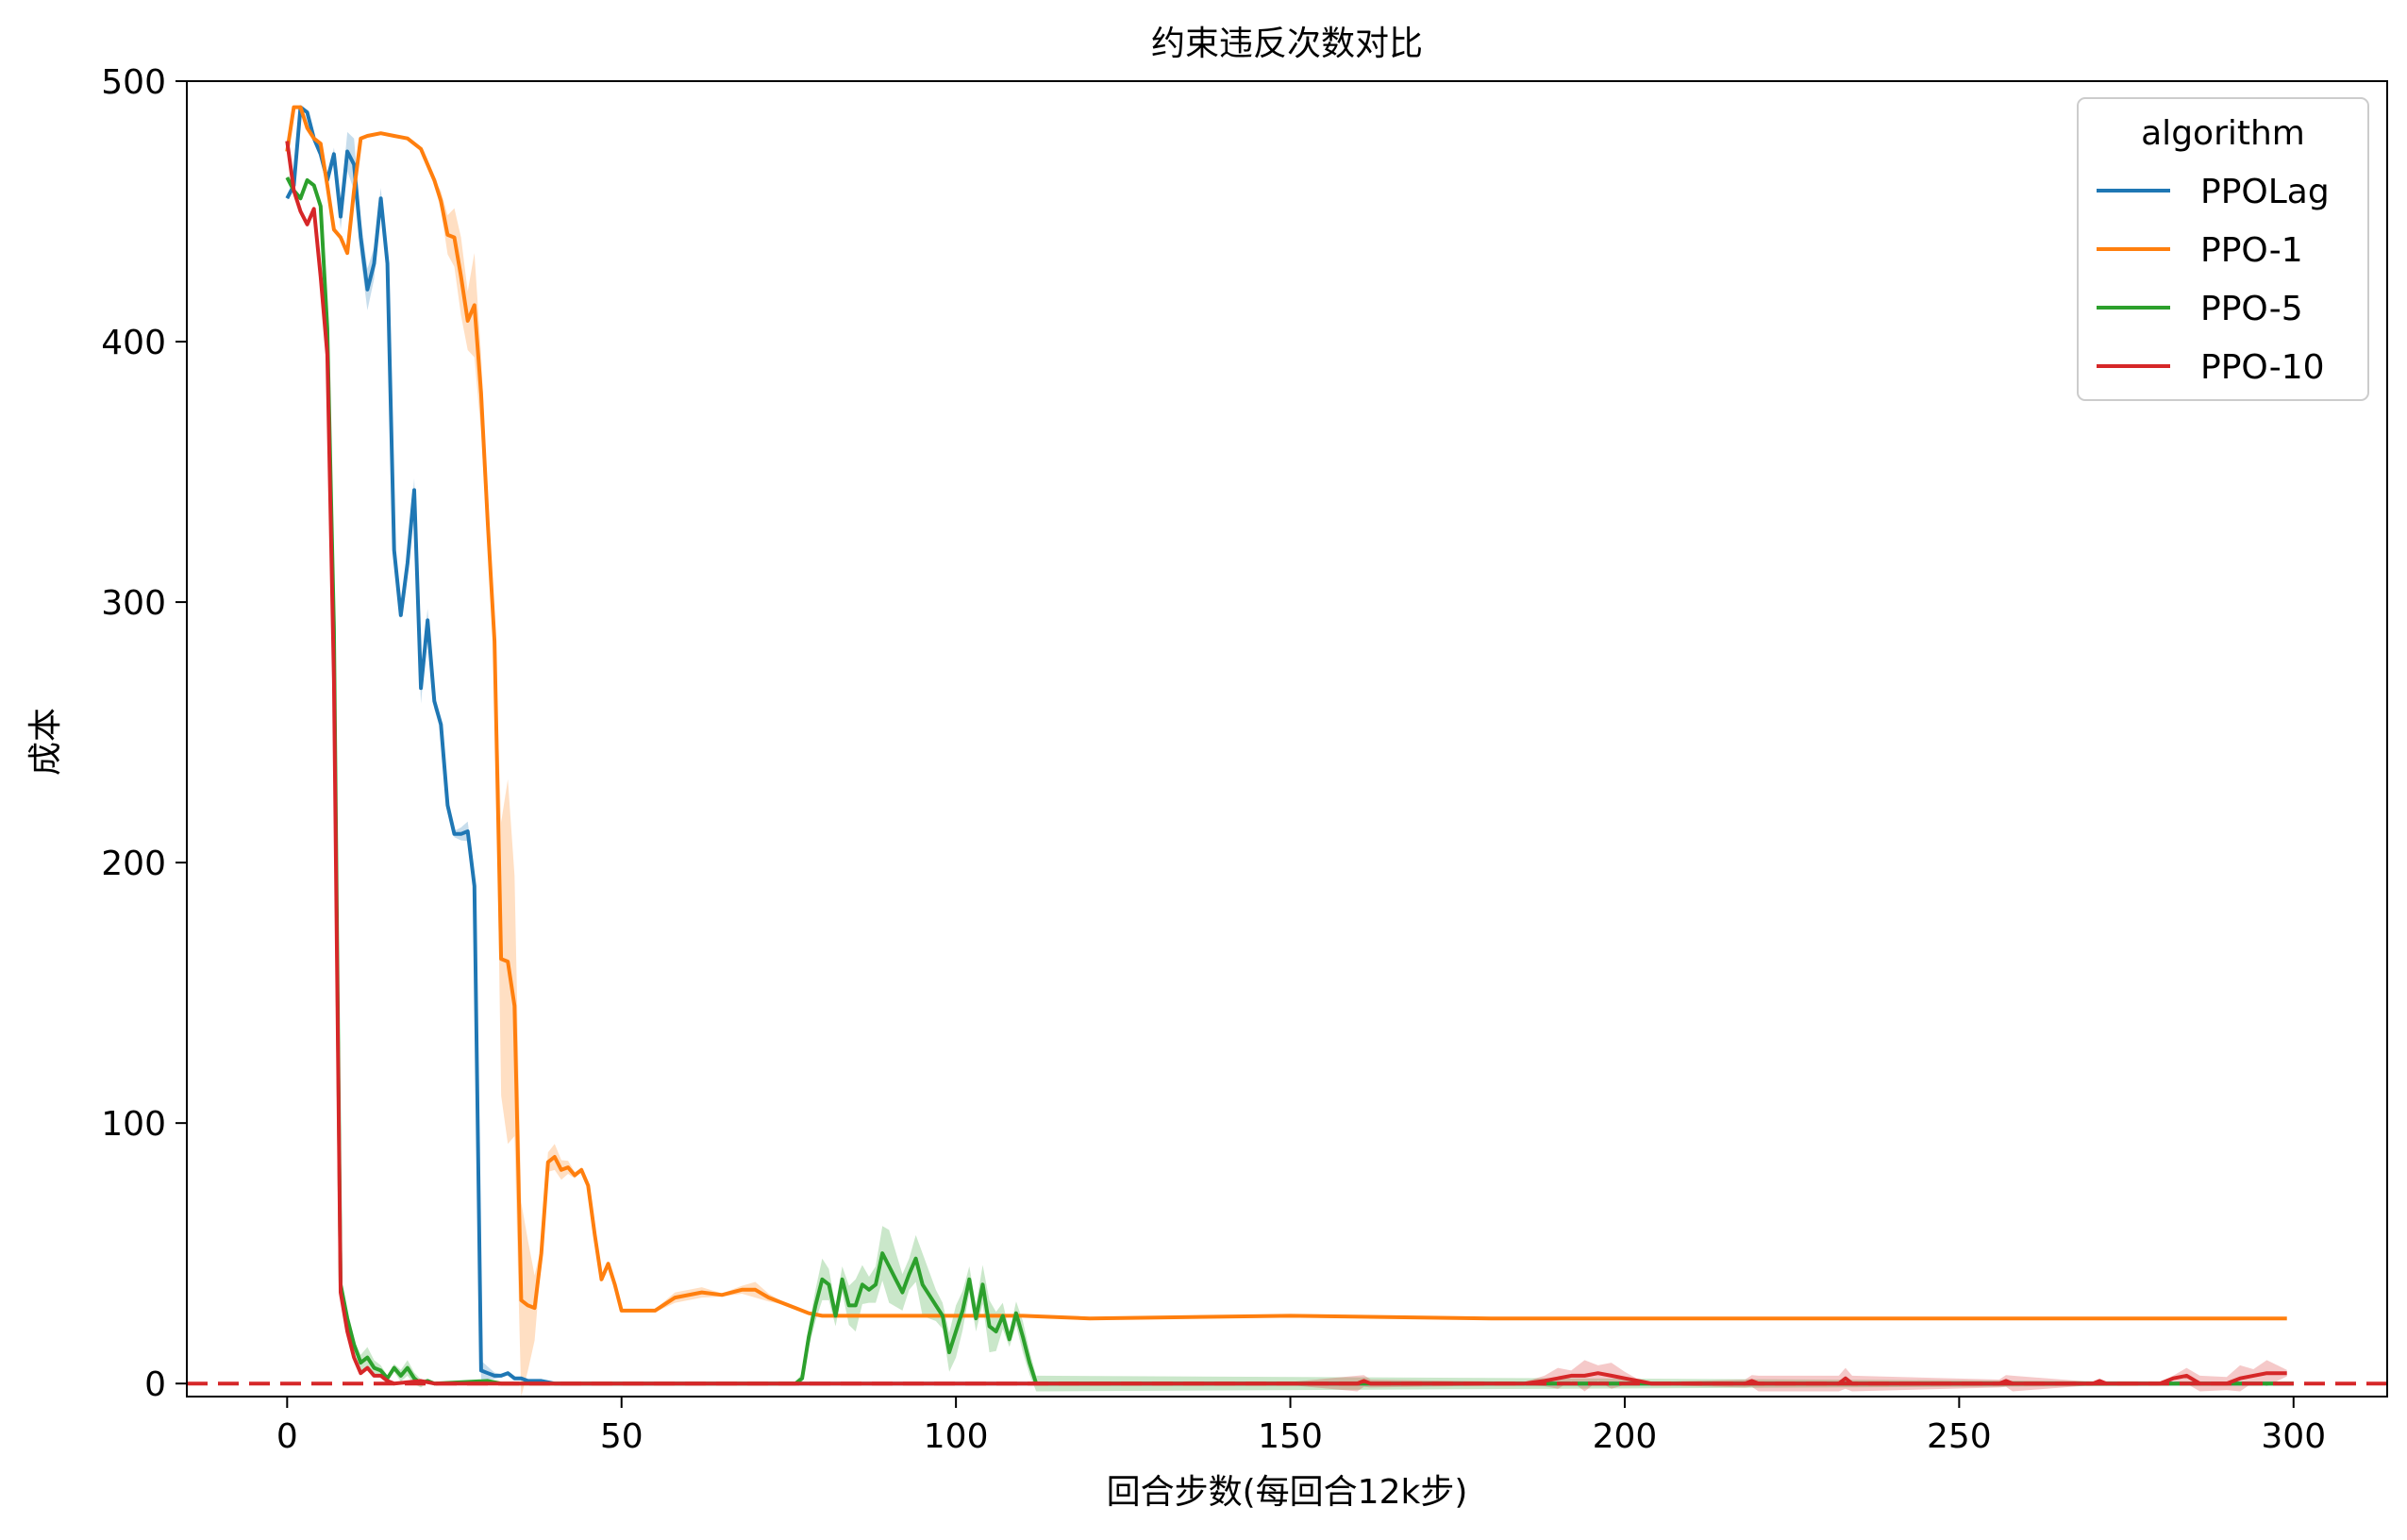 This screenshot has height=1540, width=2407. What do you see at coordinates (2251, 309) in the screenshot?
I see `legend-label: PPO-5` at bounding box center [2251, 309].